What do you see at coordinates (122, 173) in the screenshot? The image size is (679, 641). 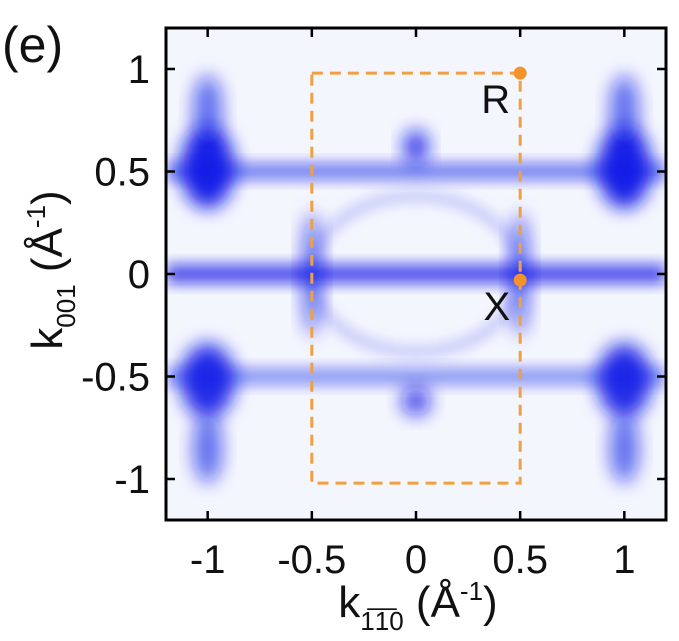 I see `y-tick-label: 0.5` at bounding box center [122, 173].